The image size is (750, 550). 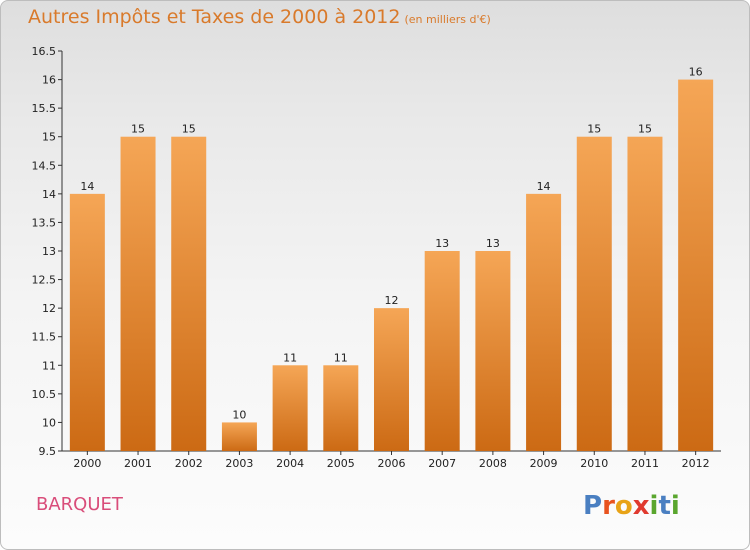 I want to click on y-tick-label: 14.5, so click(x=44, y=165).